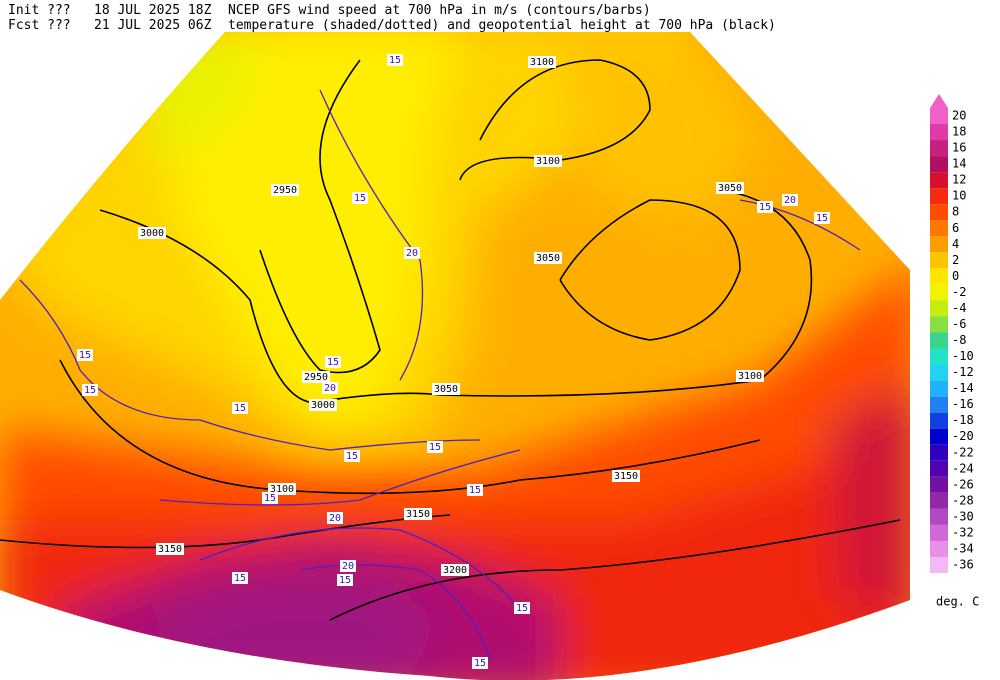  I want to click on colorbar-label: -6, so click(959, 324).